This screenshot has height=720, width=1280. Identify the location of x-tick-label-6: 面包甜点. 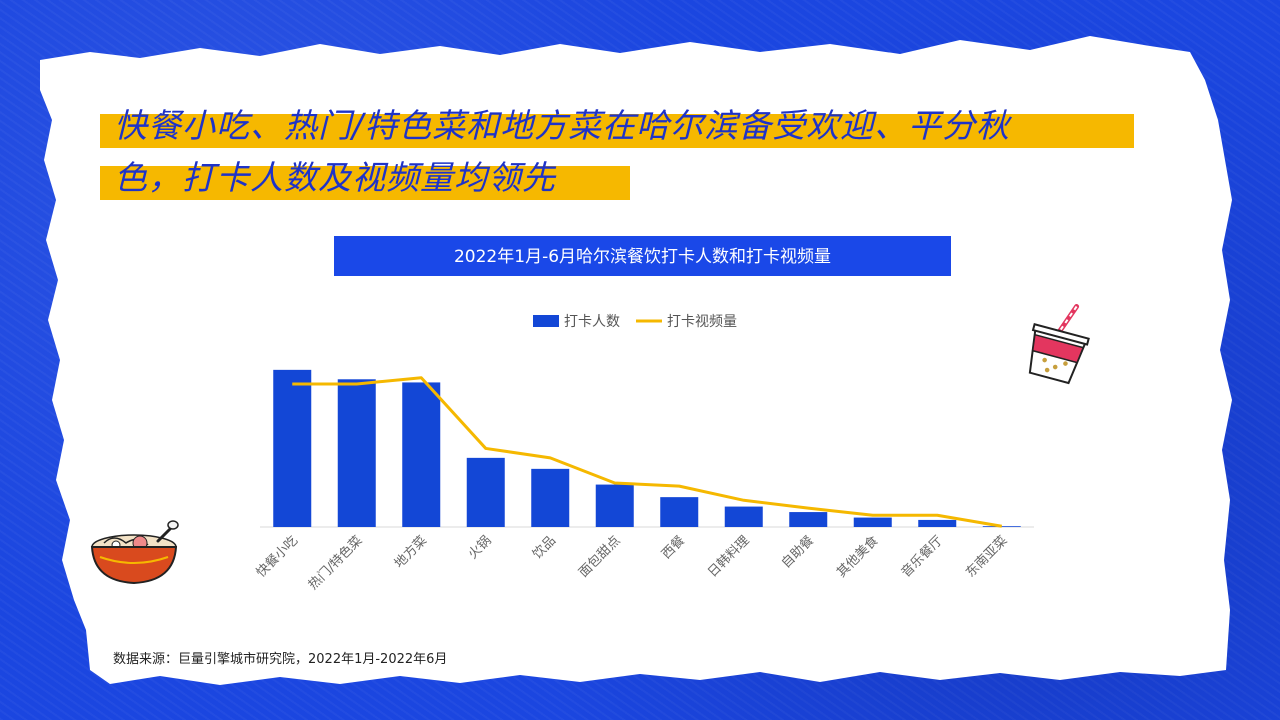
(599, 557).